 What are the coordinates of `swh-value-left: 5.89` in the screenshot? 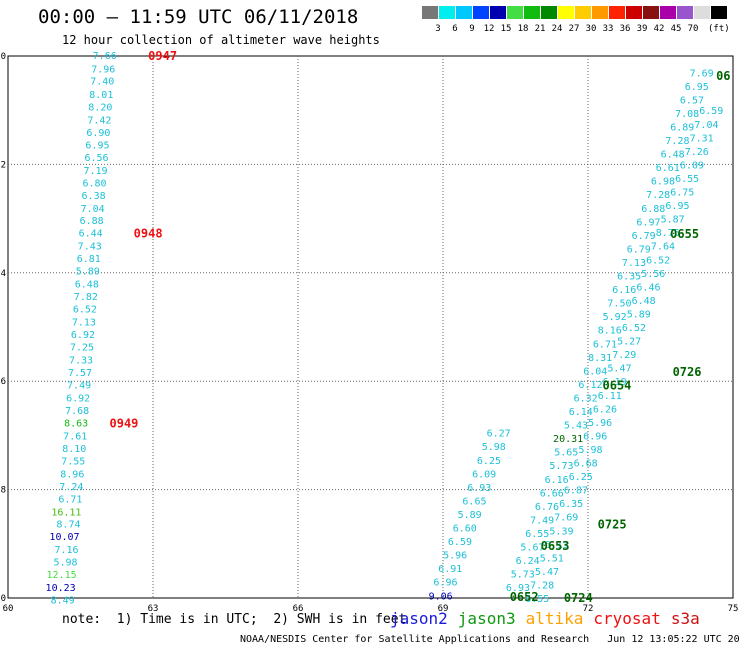 It's located at (88, 272).